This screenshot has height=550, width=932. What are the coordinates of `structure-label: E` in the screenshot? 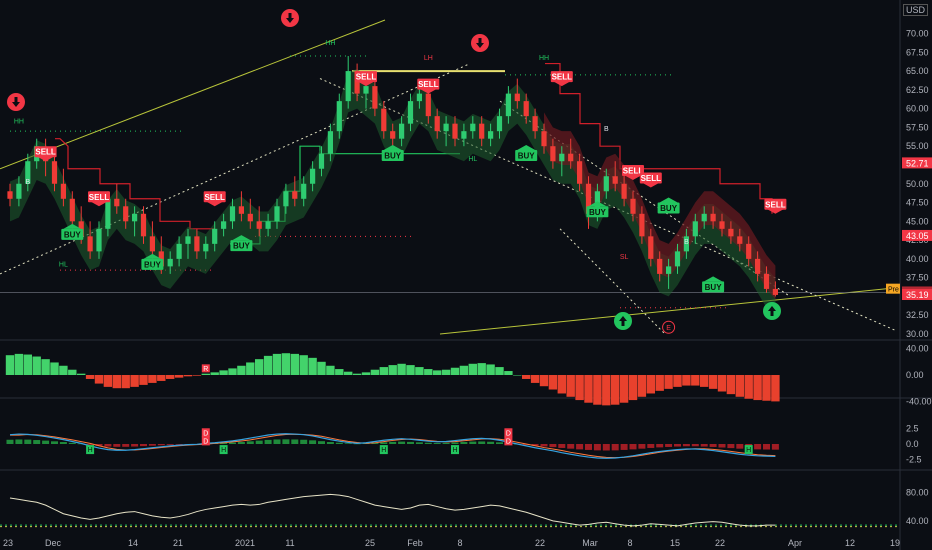 It's located at (668, 328).